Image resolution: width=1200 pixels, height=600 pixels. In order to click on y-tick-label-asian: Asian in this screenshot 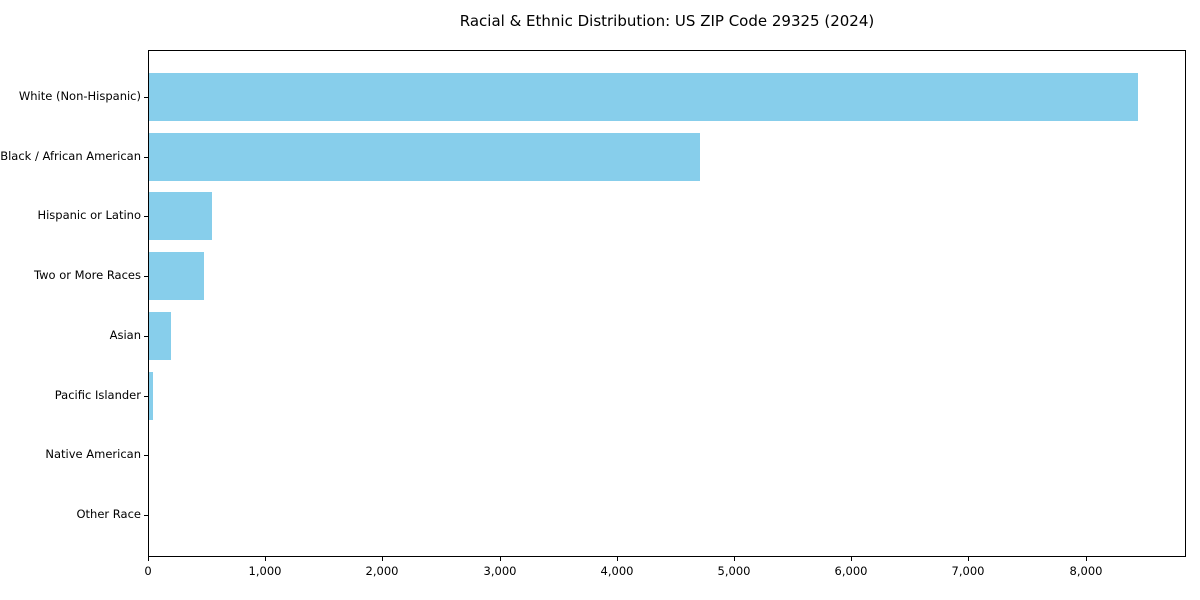, I will do `click(125, 335)`.